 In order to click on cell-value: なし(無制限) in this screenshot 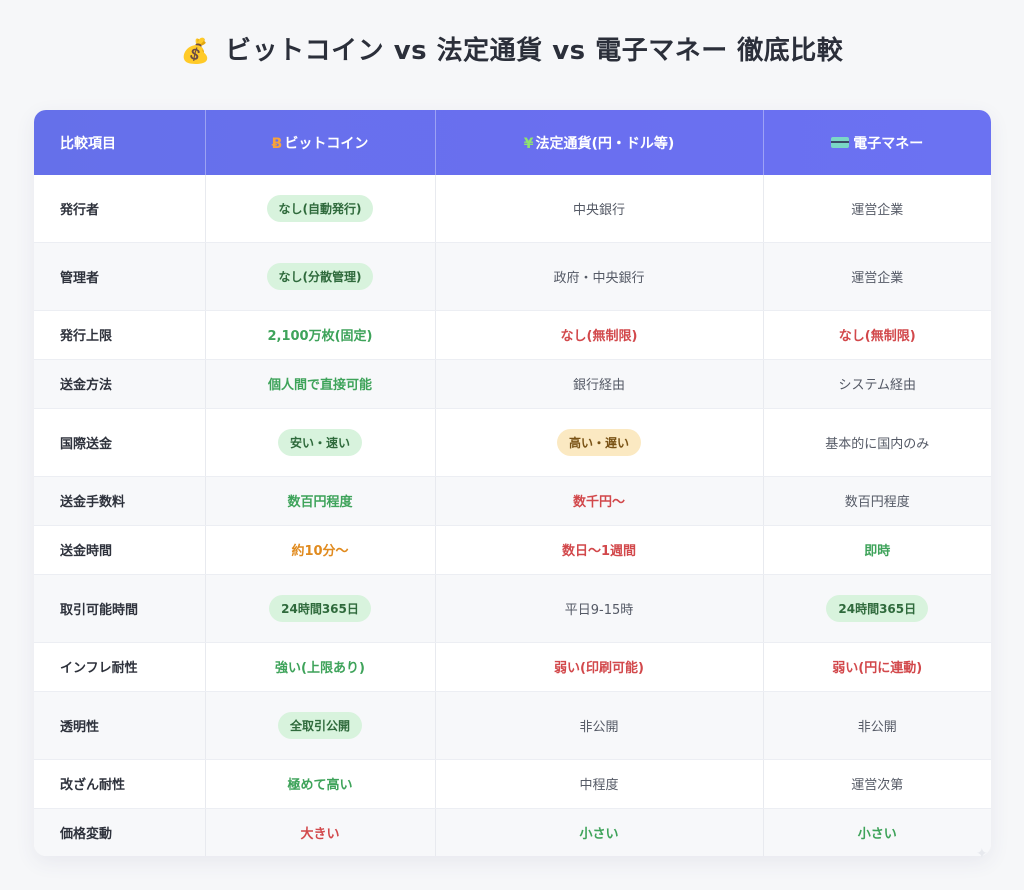, I will do `click(599, 337)`.